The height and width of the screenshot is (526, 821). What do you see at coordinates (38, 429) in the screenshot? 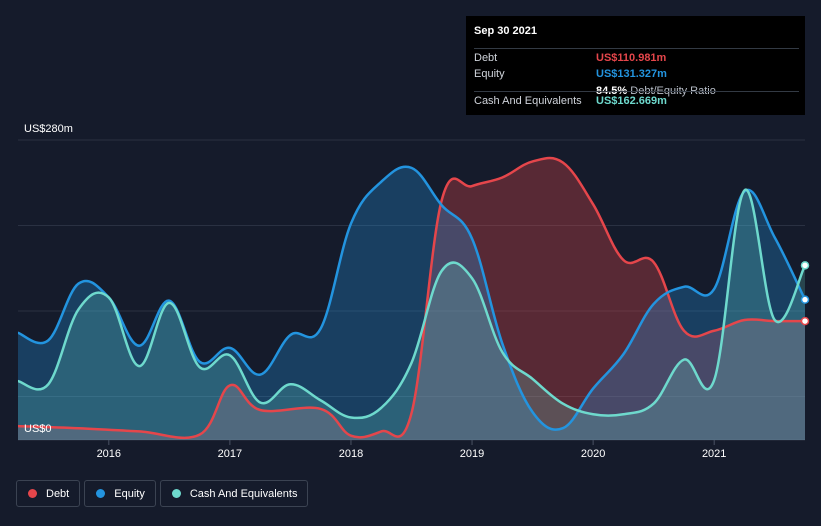
I see `y-axis-bottom-label: US$0` at bounding box center [38, 429].